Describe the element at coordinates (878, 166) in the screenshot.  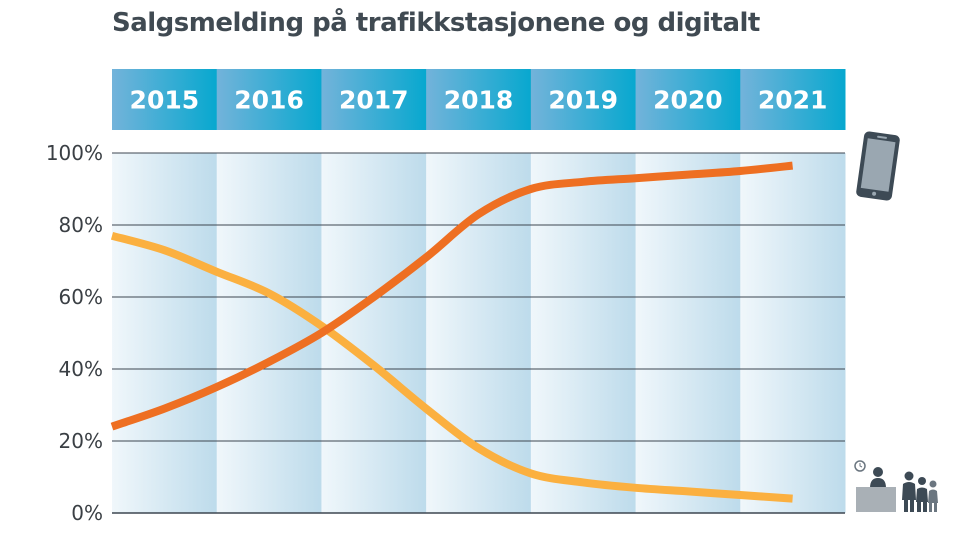
I see `mobile-phone-icon` at that location.